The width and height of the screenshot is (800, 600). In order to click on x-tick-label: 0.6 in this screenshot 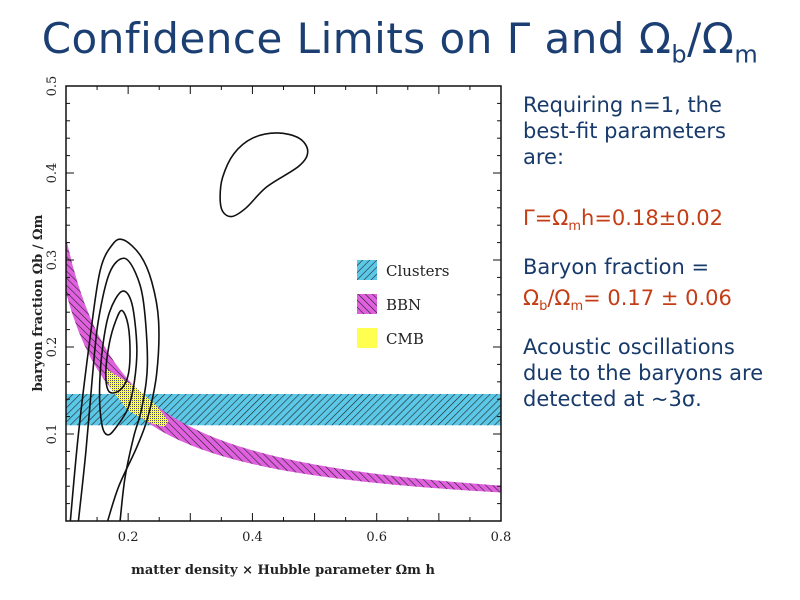, I will do `click(376, 537)`.